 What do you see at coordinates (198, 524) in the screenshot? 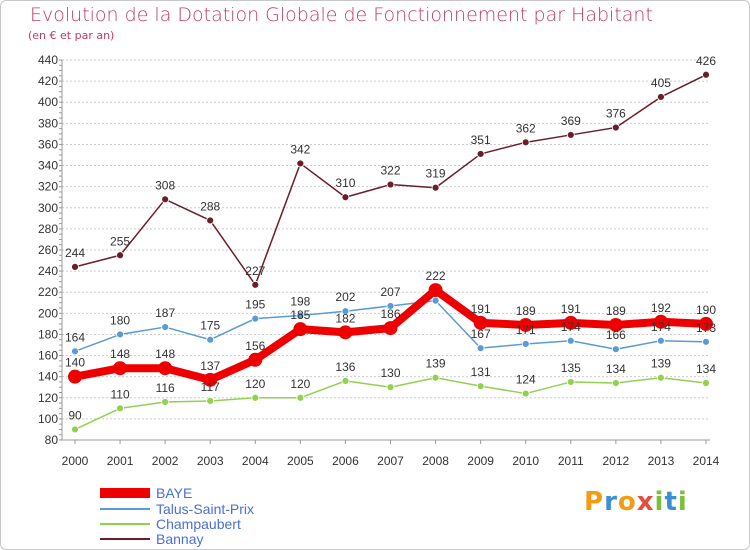
I see `legend-label-champaubert: Champaubert` at bounding box center [198, 524].